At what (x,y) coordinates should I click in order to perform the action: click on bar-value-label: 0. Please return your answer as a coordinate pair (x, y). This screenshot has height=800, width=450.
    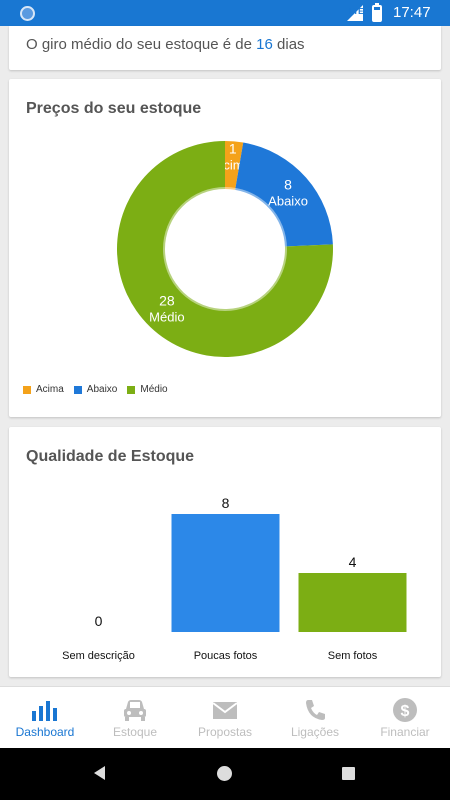
    Looking at the image, I should click on (99, 621).